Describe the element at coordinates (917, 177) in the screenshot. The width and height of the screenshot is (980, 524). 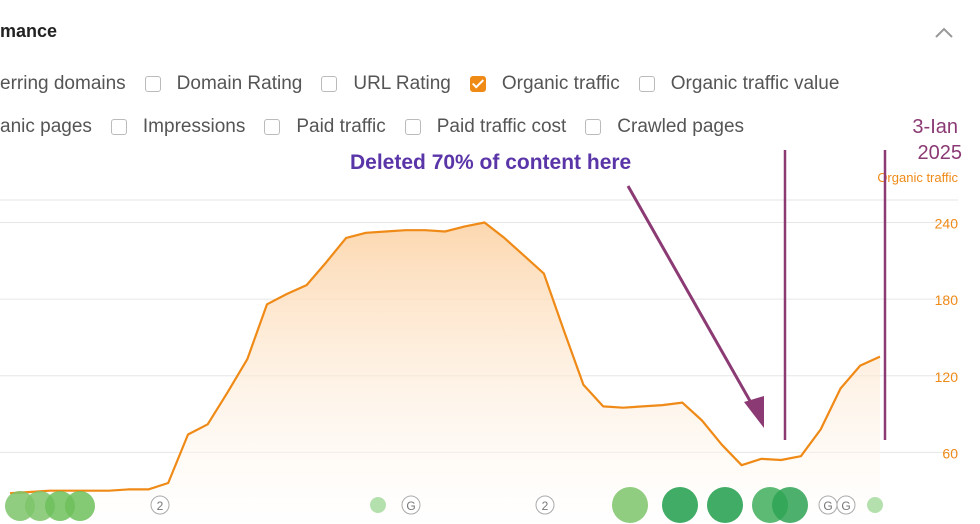
I see `axis-label: Organic traffic` at that location.